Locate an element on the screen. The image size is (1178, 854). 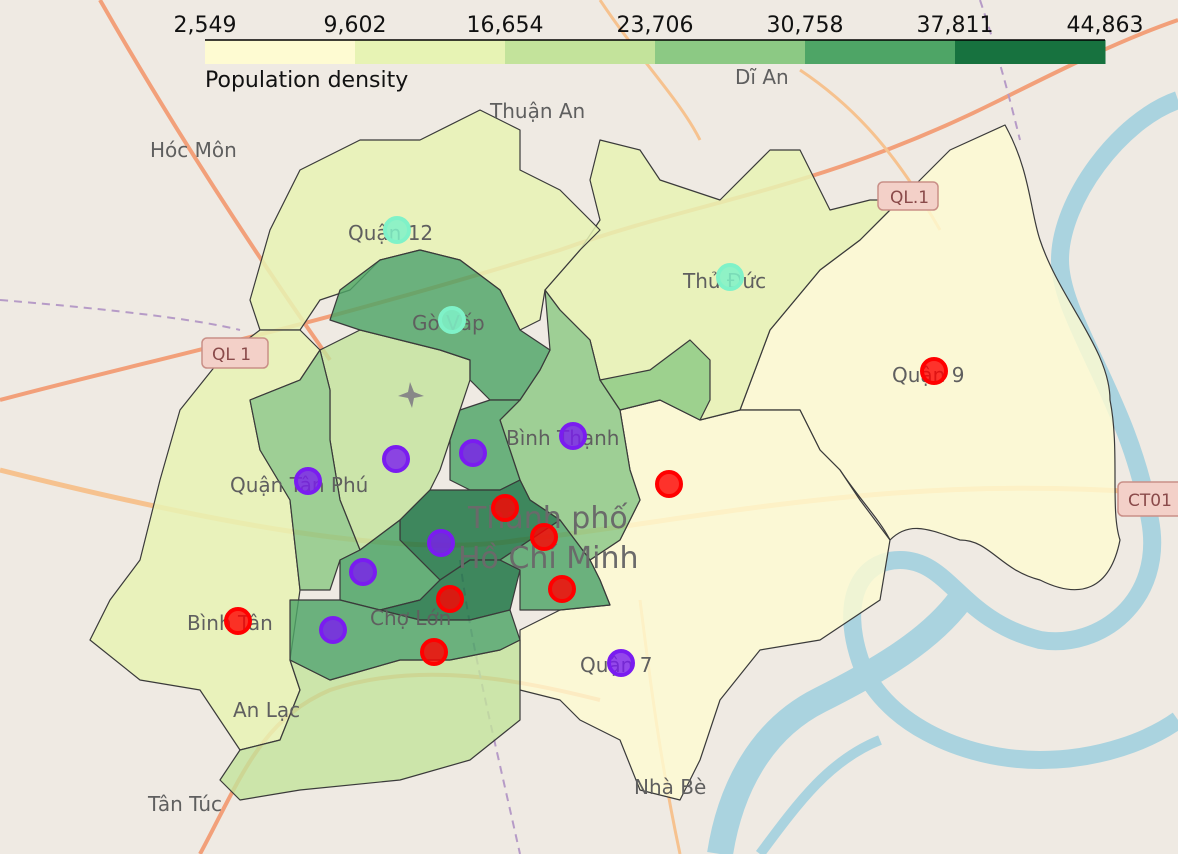
boundary-dashed is located at coordinates (120, 315).